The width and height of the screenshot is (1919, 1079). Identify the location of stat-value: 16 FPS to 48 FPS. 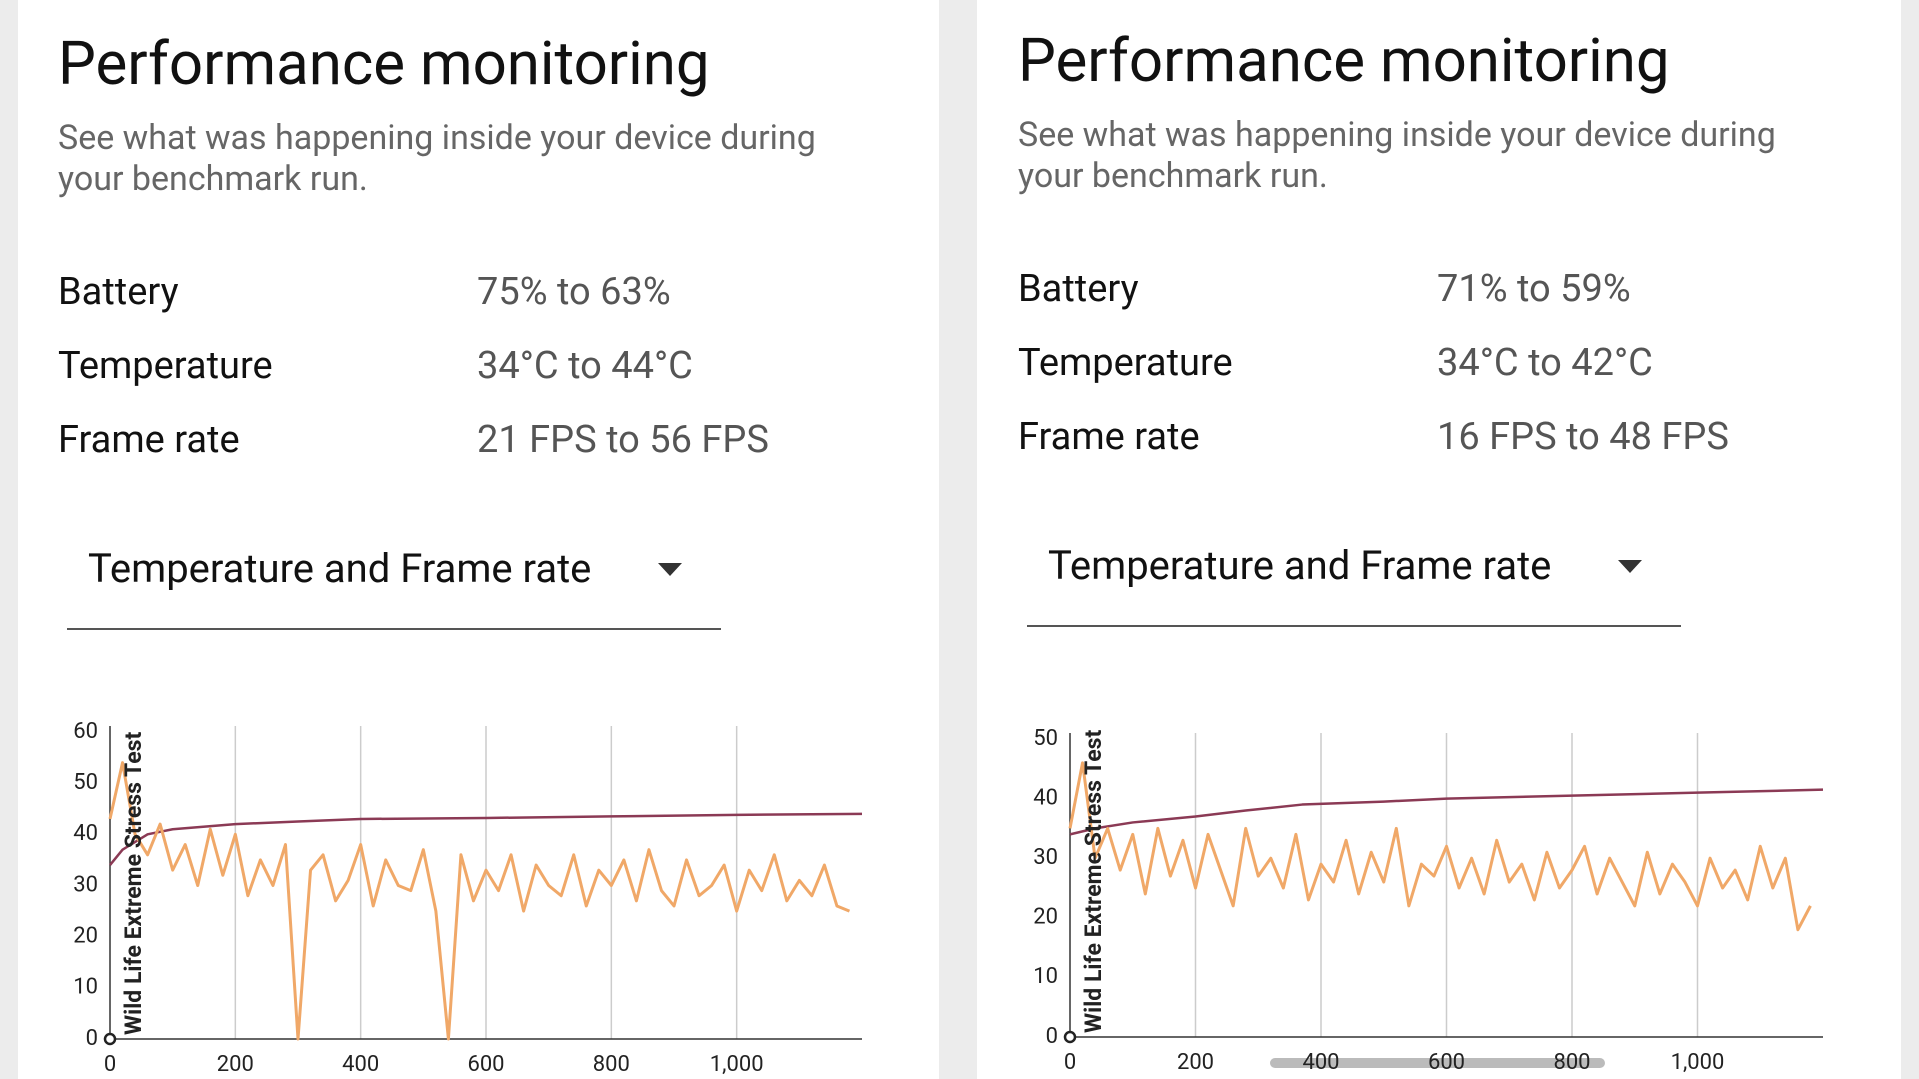
(1583, 437).